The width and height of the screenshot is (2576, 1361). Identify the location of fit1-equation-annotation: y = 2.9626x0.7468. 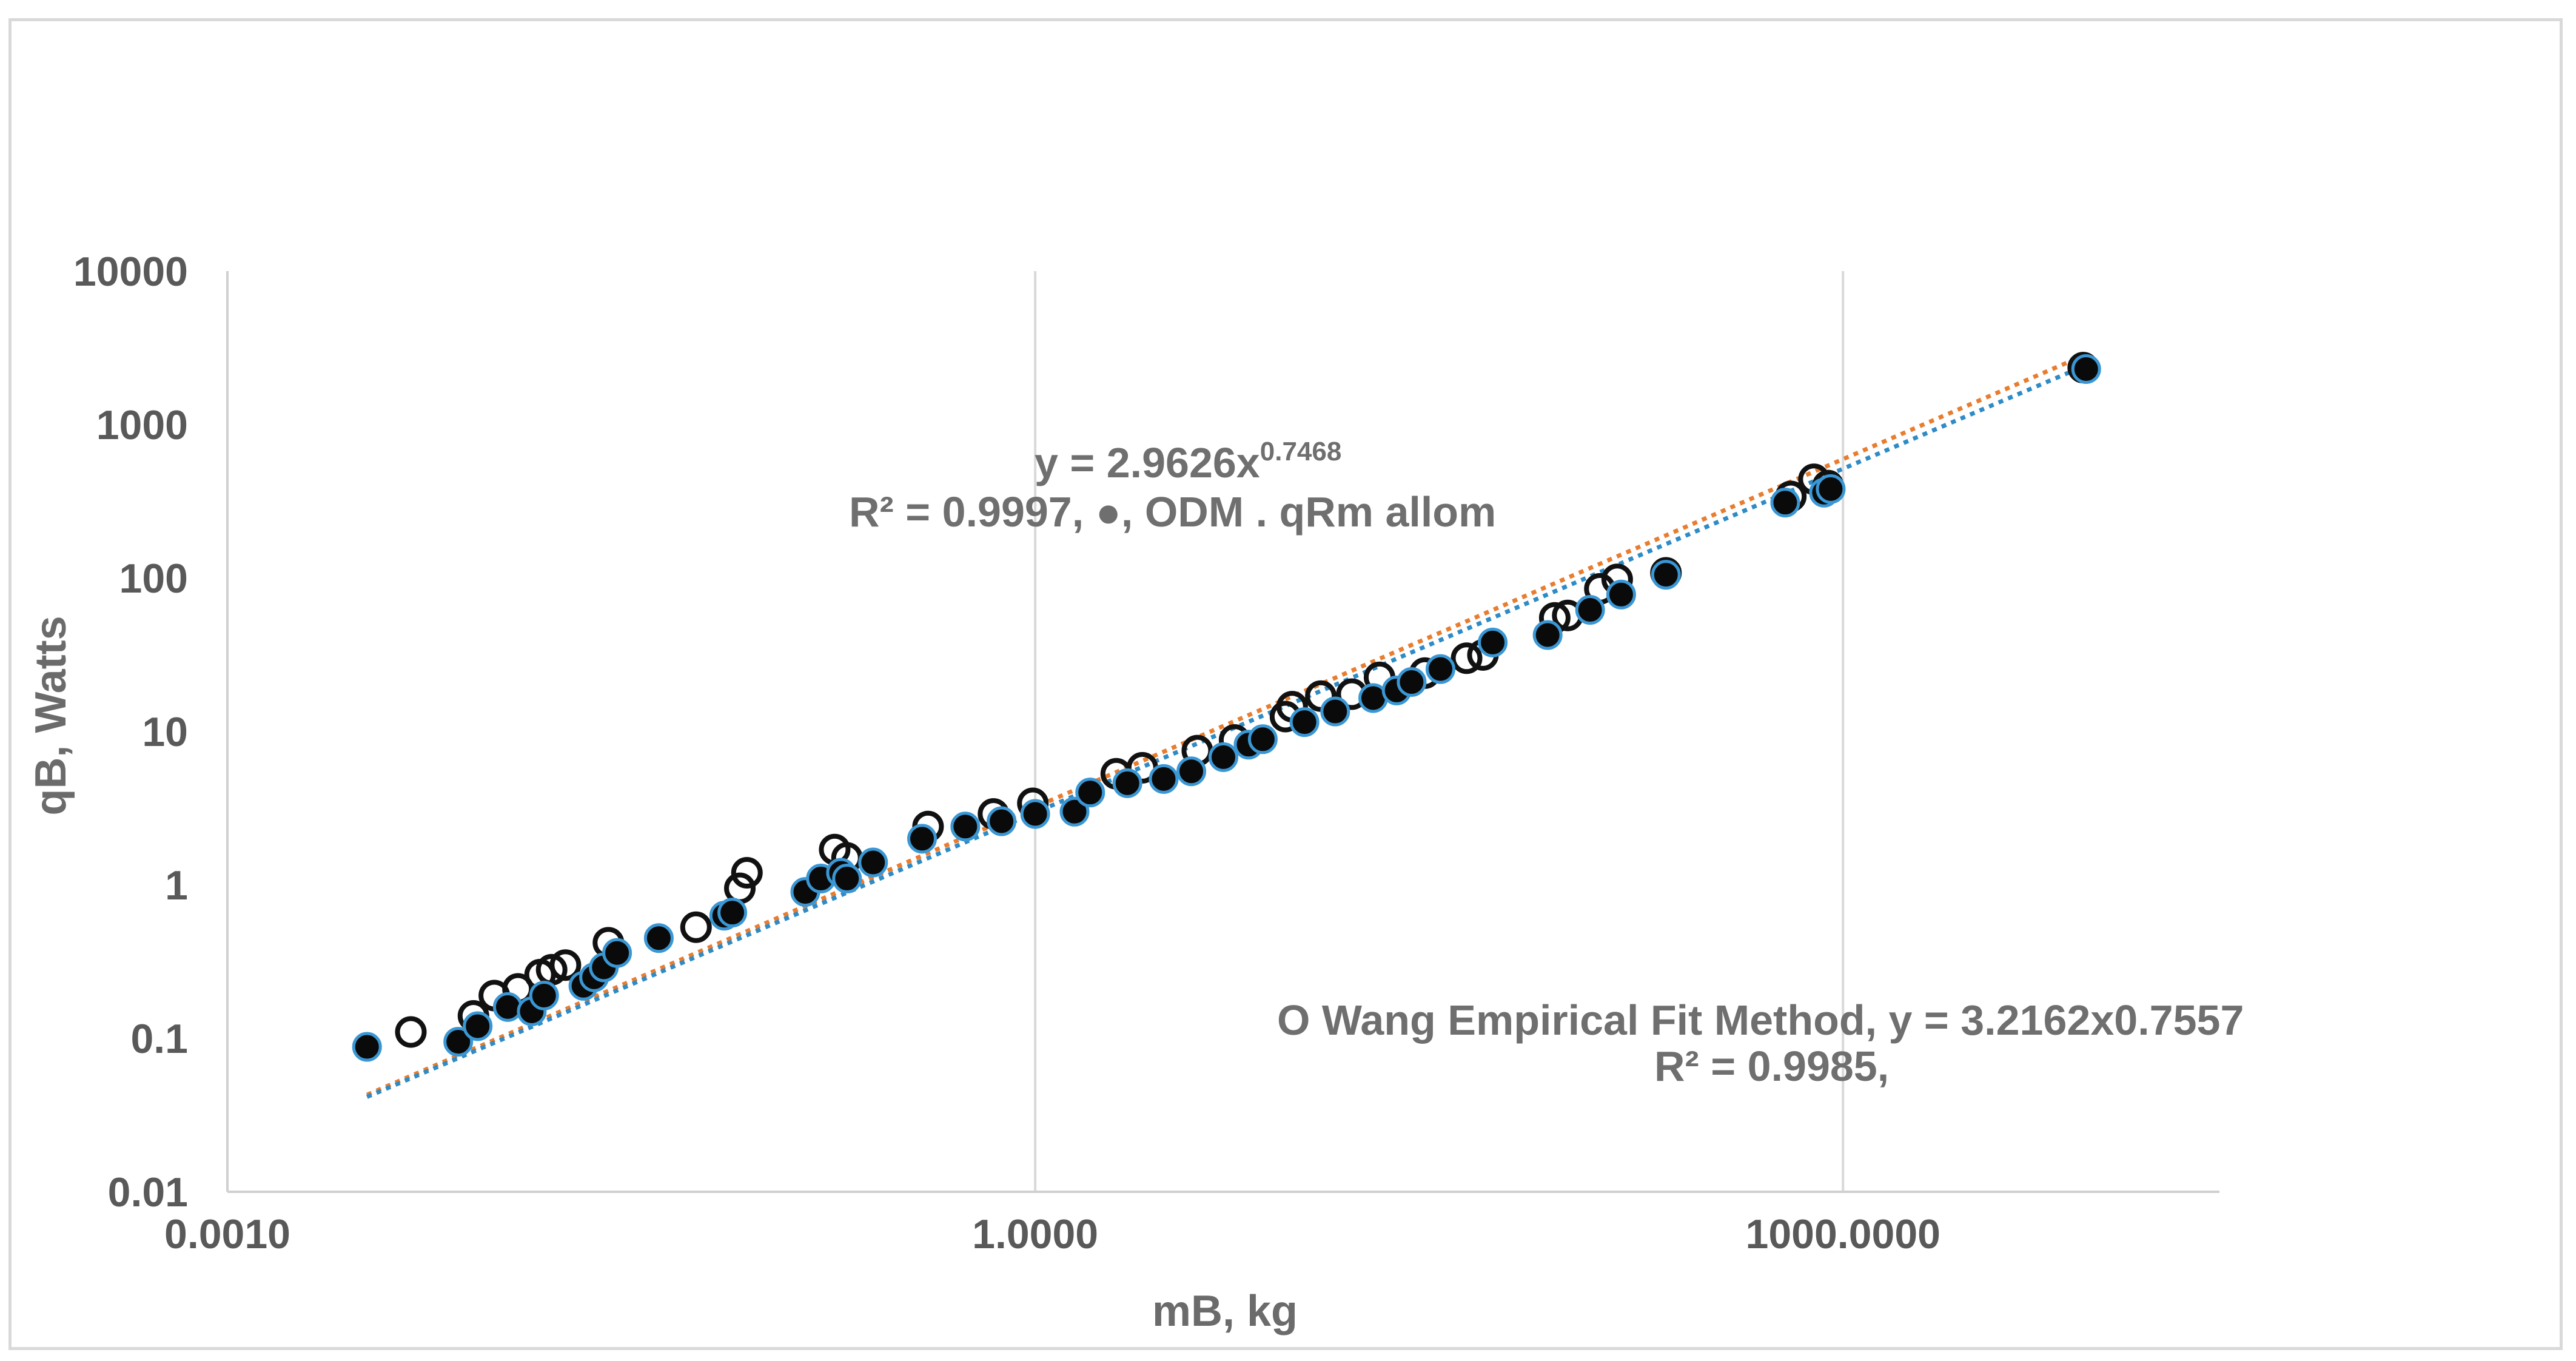
(1188, 461).